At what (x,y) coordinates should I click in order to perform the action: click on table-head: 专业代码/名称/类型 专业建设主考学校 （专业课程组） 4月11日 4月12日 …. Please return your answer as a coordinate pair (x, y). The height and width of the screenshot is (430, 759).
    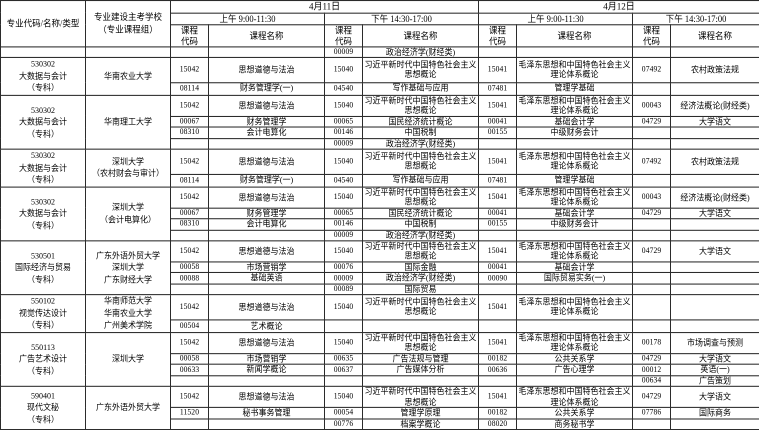
    Looking at the image, I should click on (379, 24).